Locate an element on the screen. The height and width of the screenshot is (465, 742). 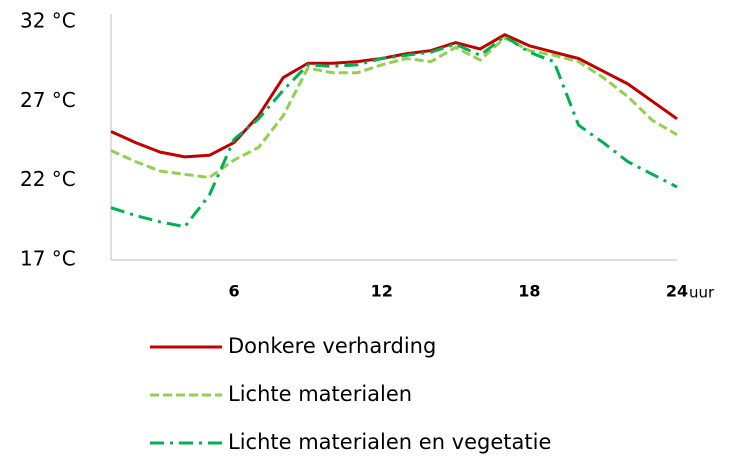
legend-label: Lichte materialen is located at coordinates (320, 394).